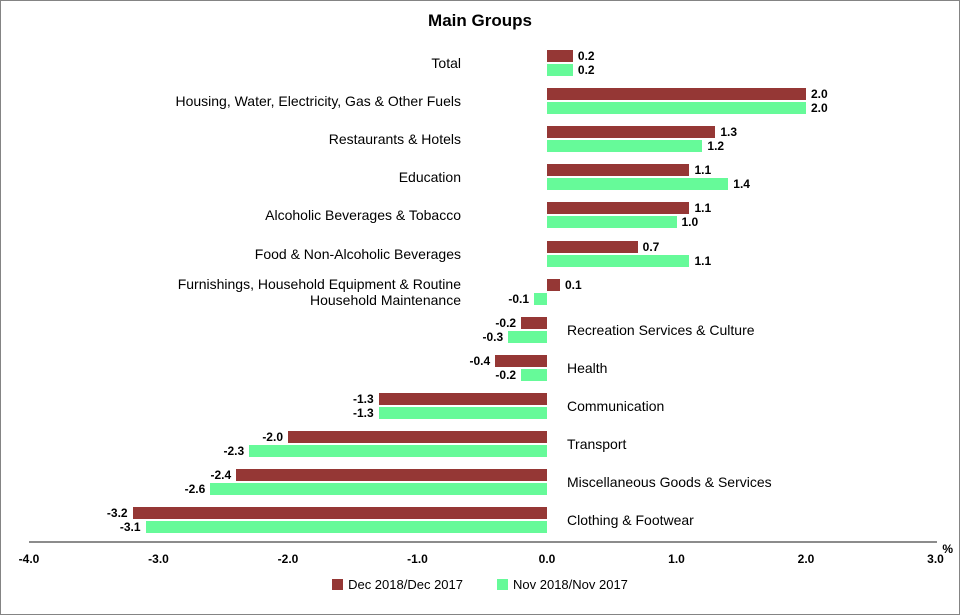 The height and width of the screenshot is (615, 960). Describe the element at coordinates (741, 184) in the screenshot. I see `value-label: 1.4` at that location.